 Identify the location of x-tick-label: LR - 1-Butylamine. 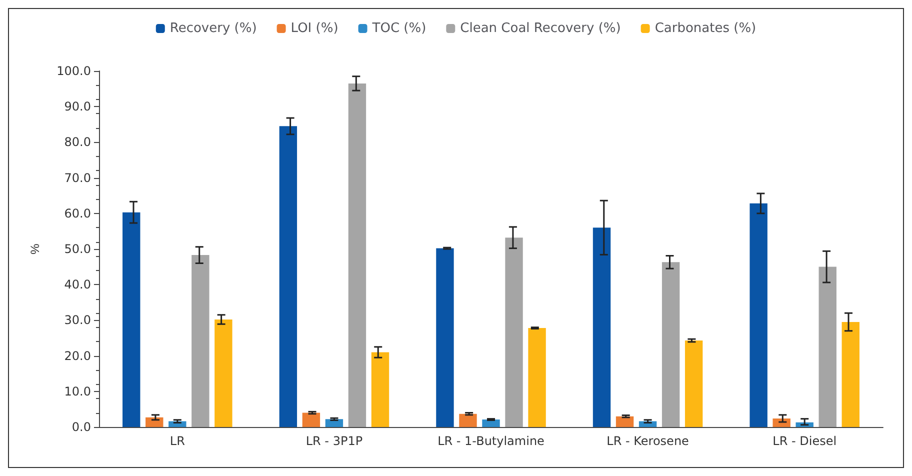
(491, 441).